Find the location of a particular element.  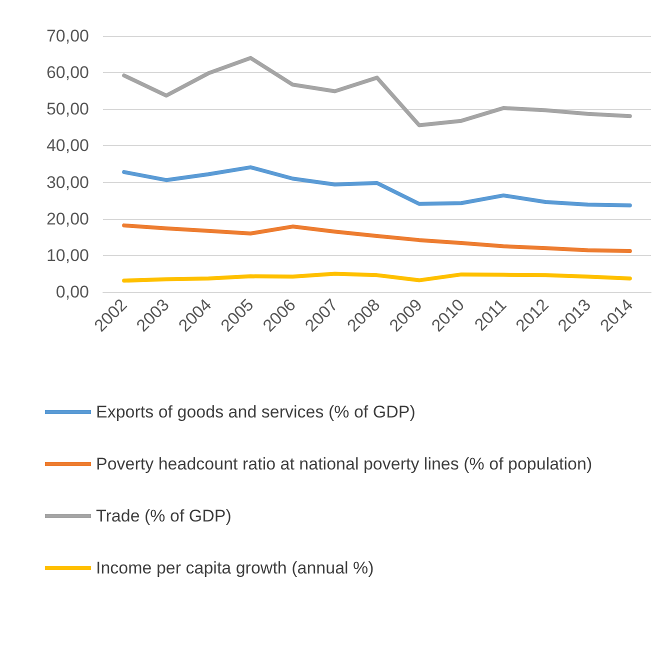

y-tick-label: 20,00 is located at coordinates (67, 218).